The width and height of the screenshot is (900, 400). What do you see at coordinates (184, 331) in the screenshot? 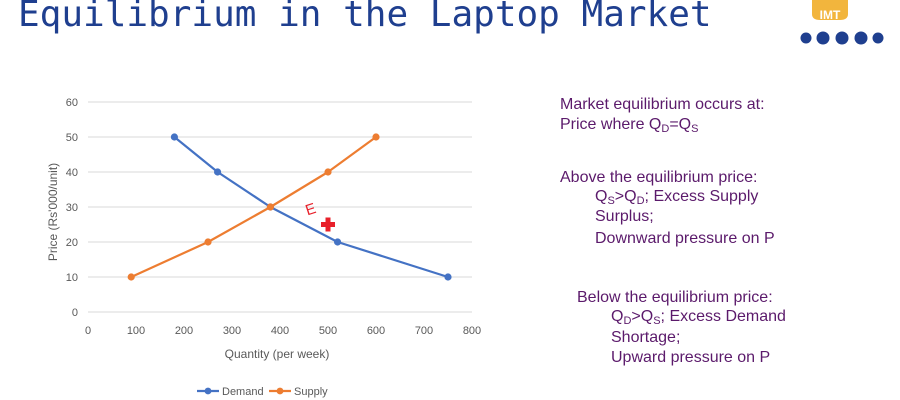
I see `x-tick-label: 200` at bounding box center [184, 331].